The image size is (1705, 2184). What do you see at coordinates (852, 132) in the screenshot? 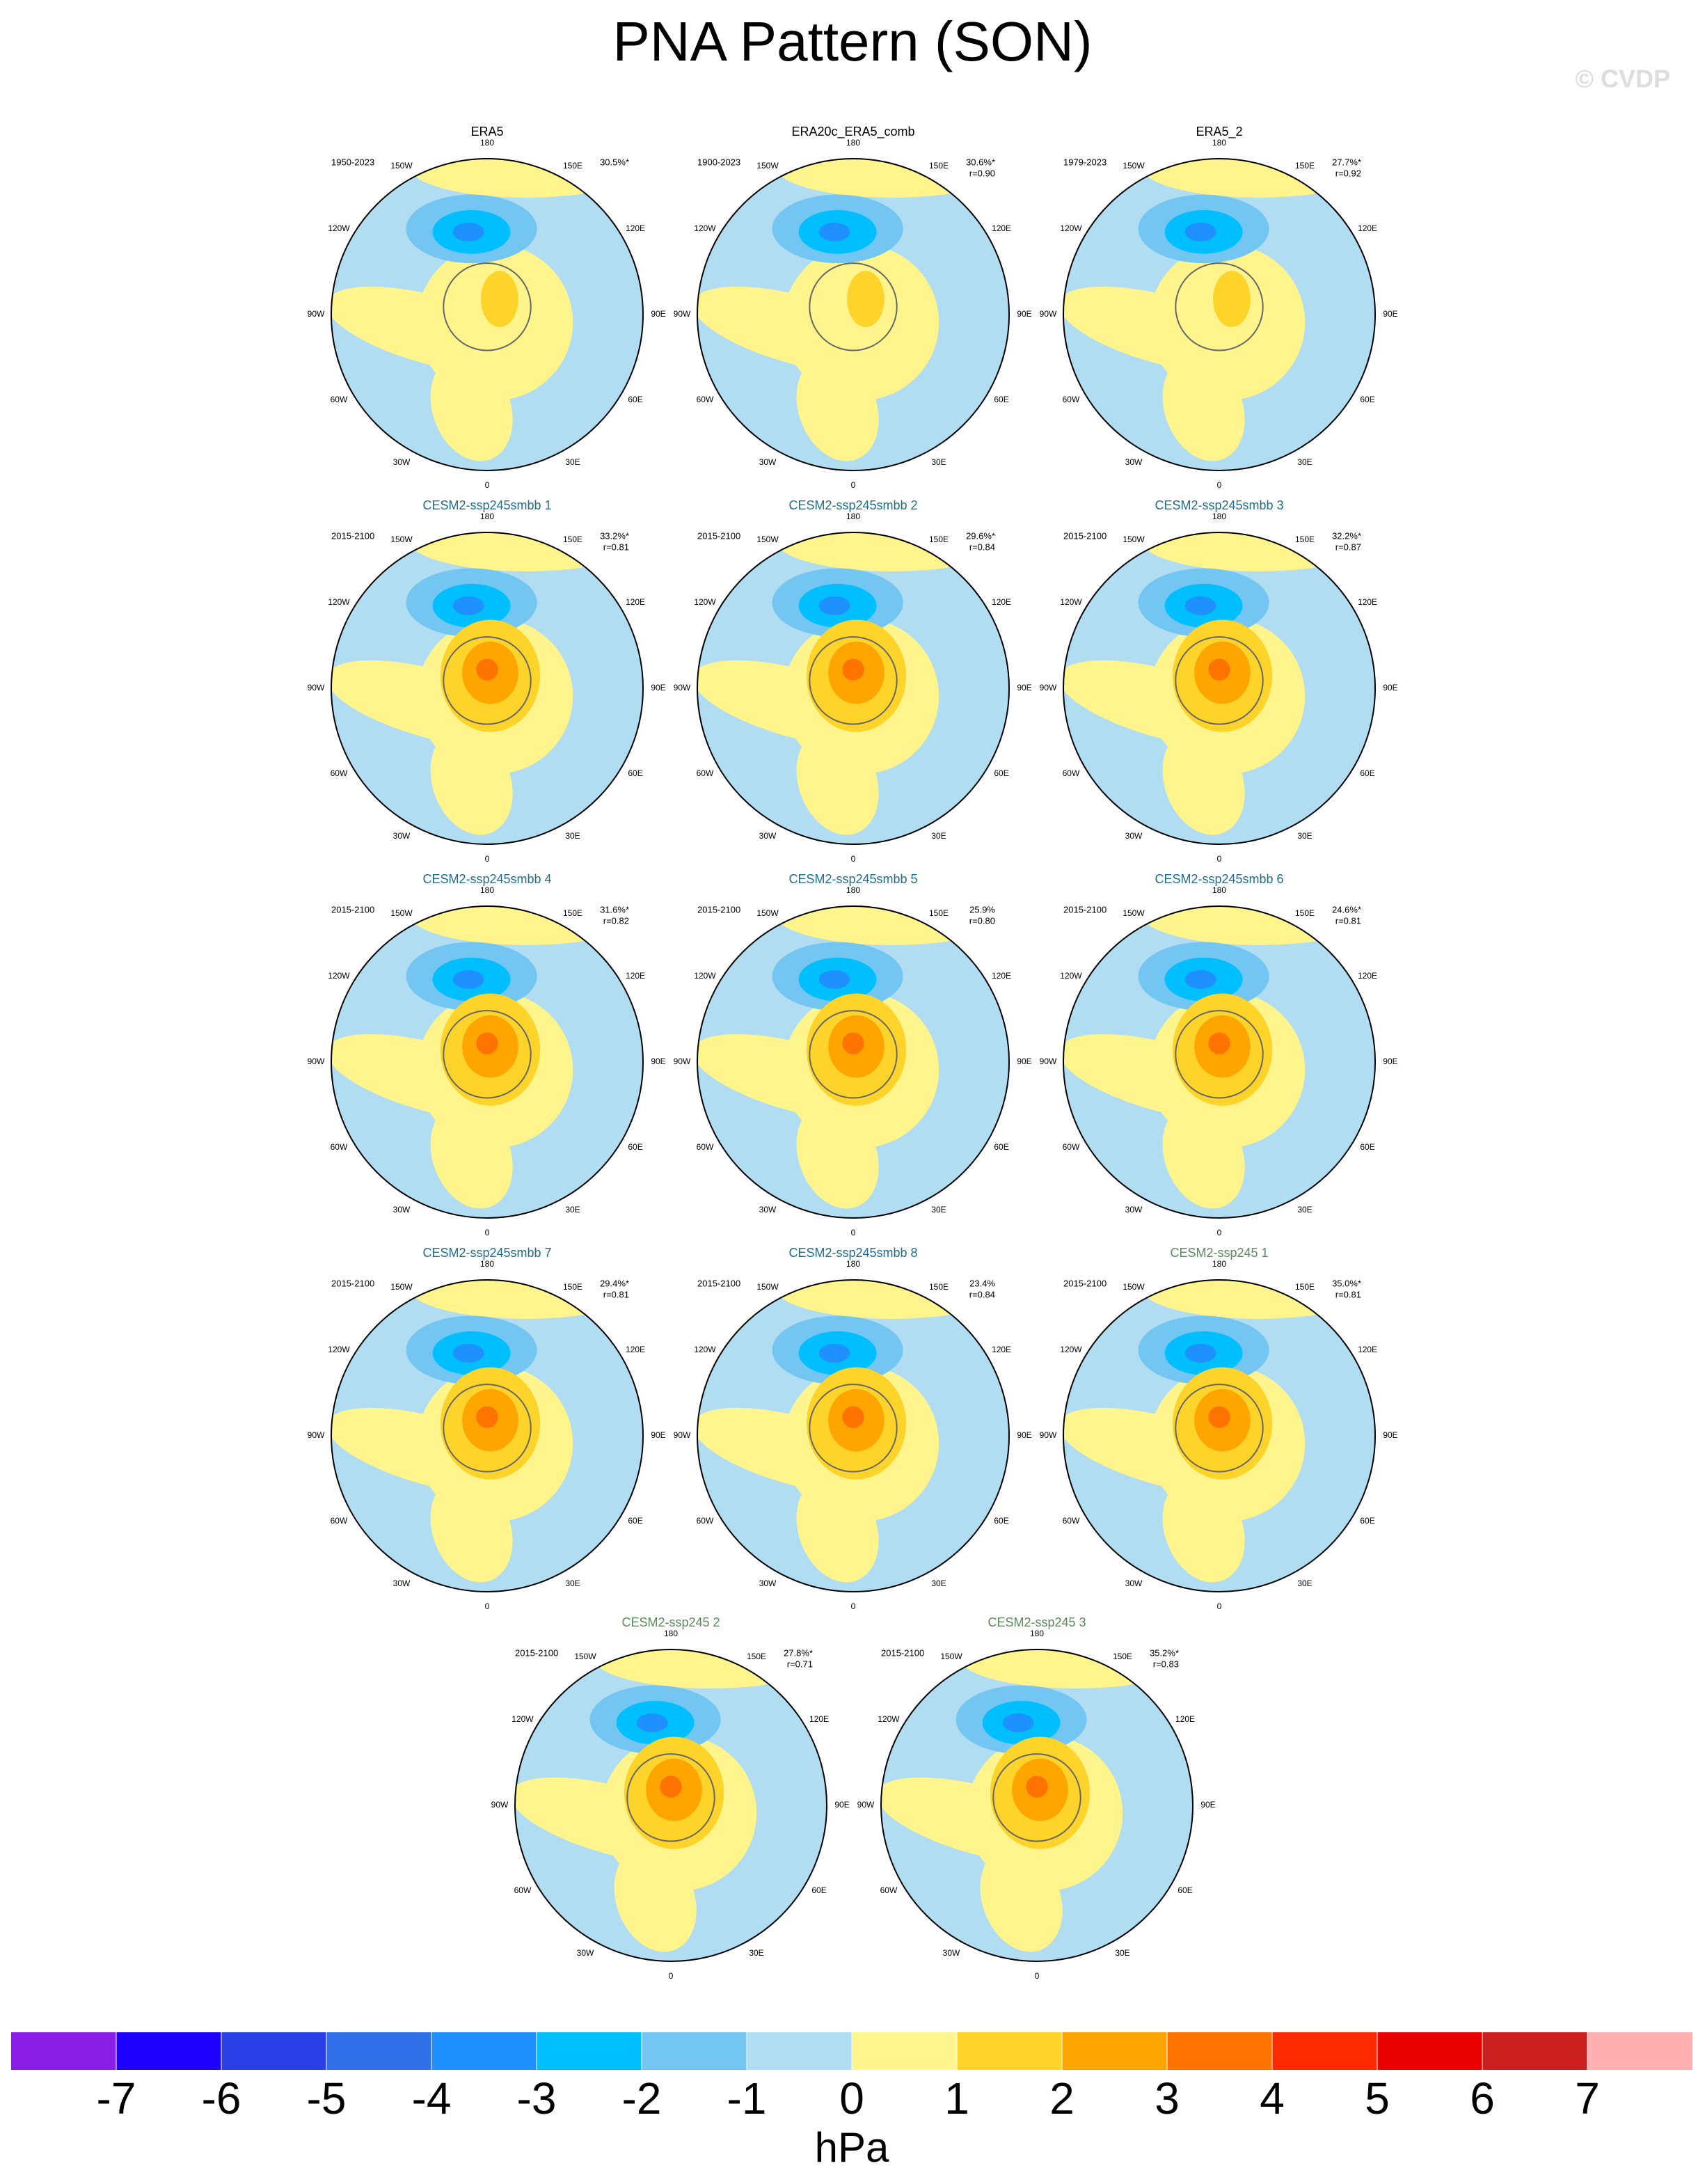
I see `panel-title: ERA20c_ERA5_comb` at bounding box center [852, 132].